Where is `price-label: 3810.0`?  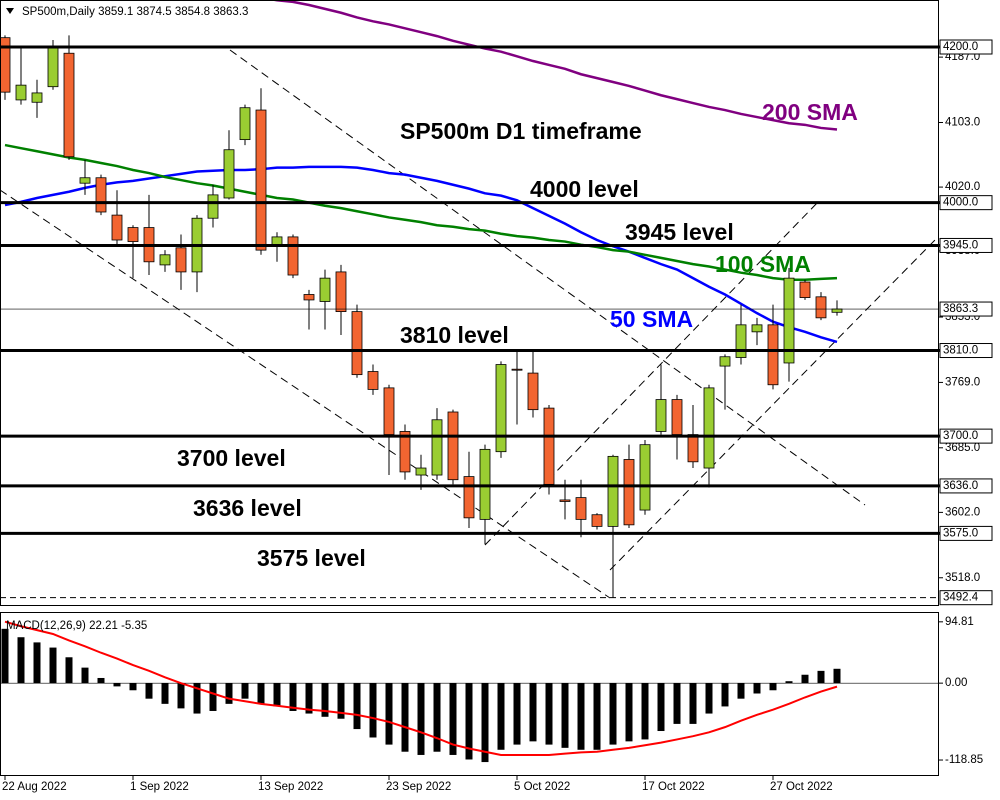
price-label: 3810.0 is located at coordinates (960, 351).